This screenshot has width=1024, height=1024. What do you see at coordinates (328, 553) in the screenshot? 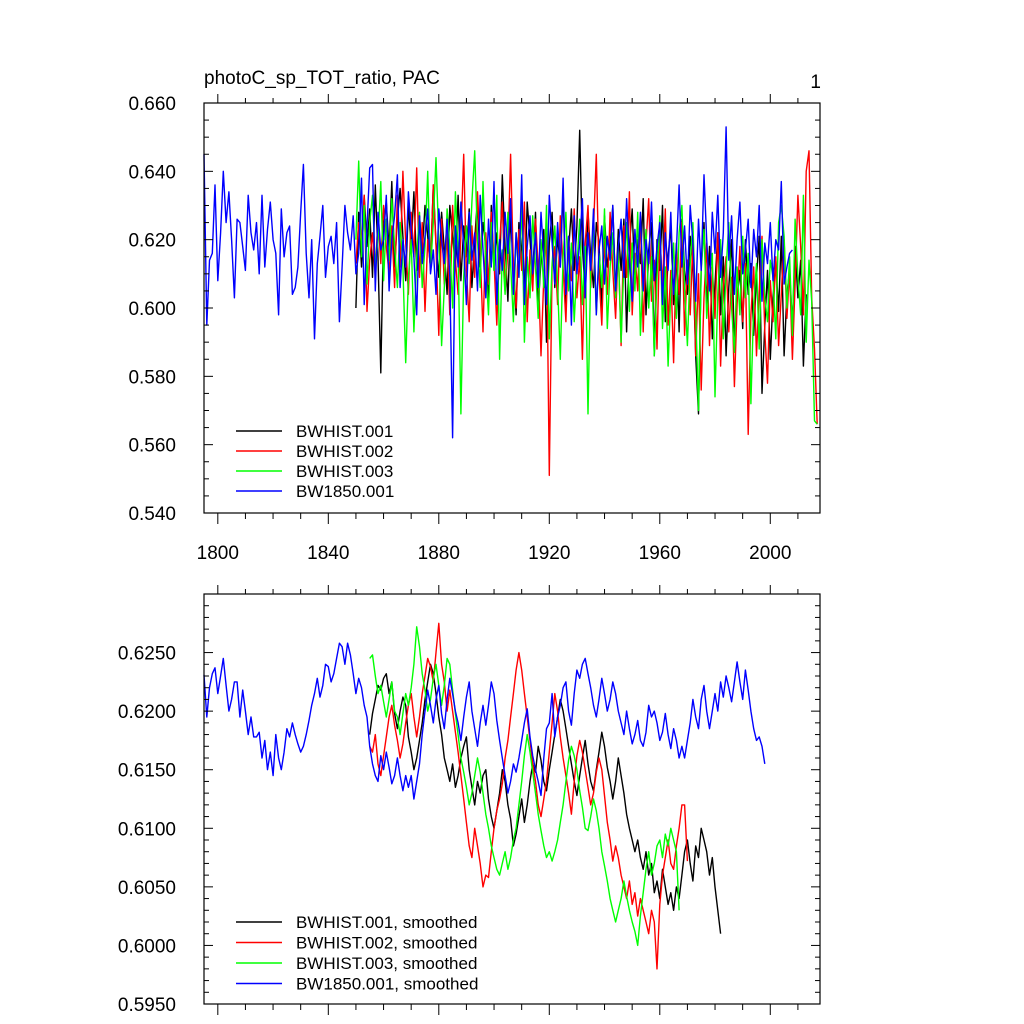
I see `top-x-tick-label: 1840` at bounding box center [328, 553].